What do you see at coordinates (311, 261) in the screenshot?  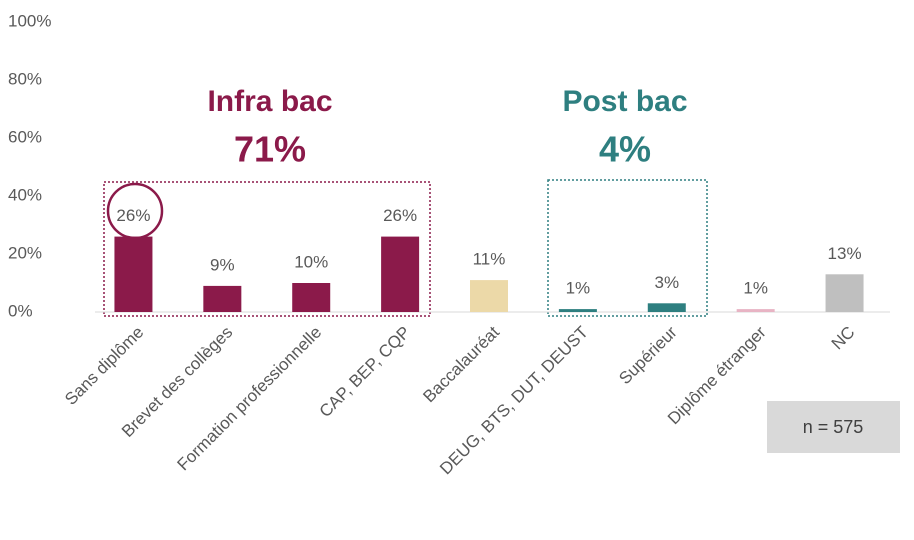 I see `value-label: 10%` at bounding box center [311, 261].